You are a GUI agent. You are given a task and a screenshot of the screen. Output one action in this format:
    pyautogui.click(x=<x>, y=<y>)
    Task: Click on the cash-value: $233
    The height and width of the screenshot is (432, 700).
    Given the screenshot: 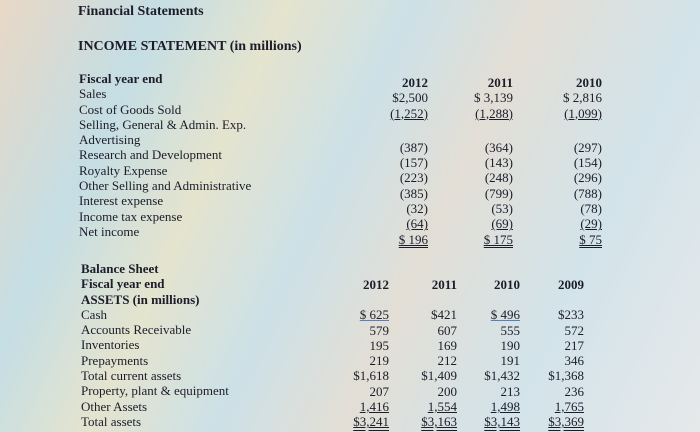 What is the action you would take?
    pyautogui.click(x=571, y=315)
    